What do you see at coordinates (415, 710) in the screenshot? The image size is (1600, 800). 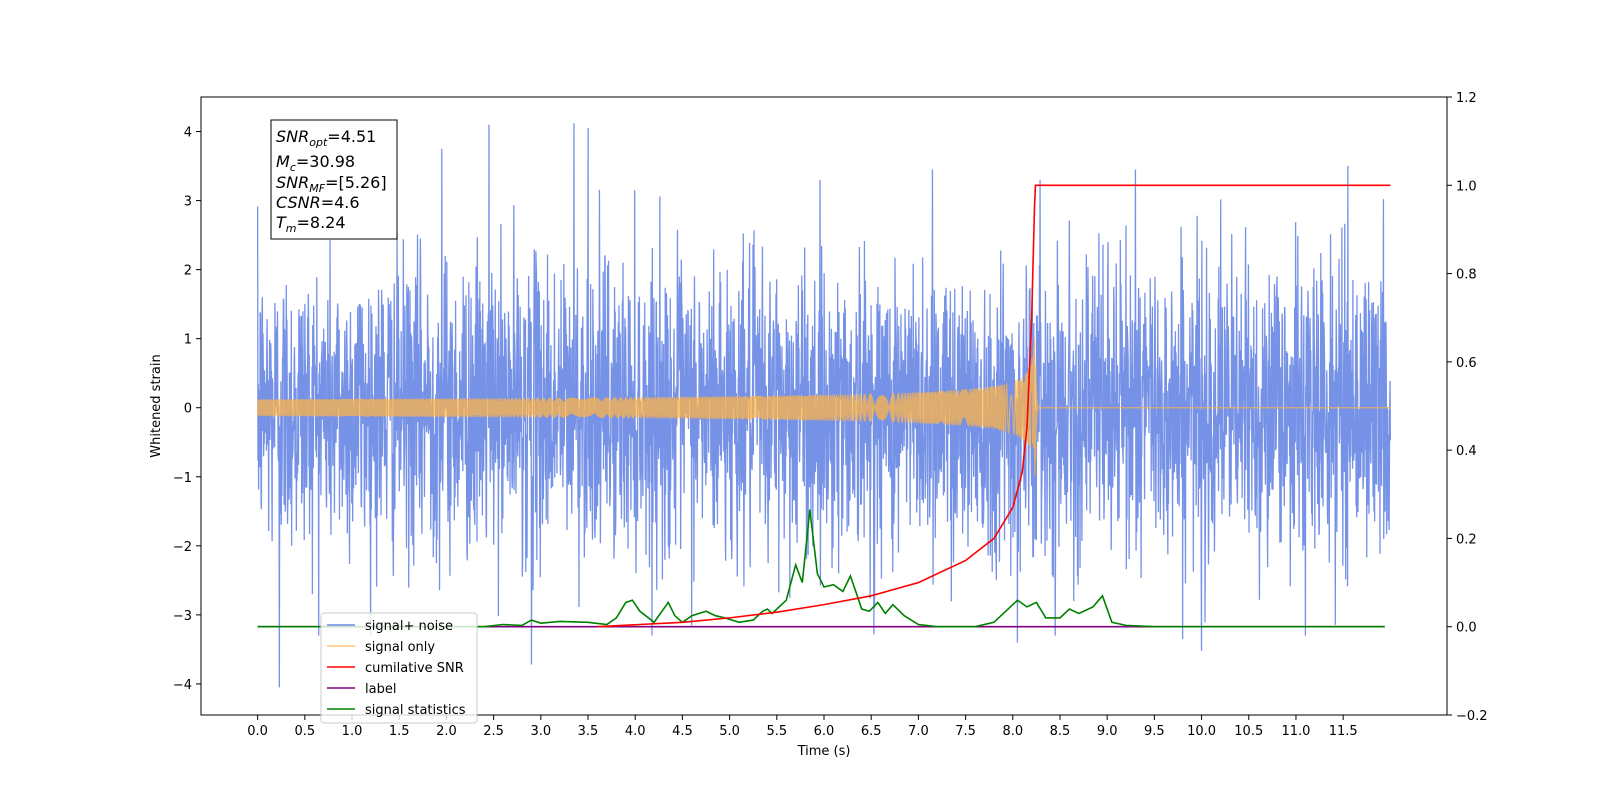 I see `legend-label-signal-statistics: signal statistics` at bounding box center [415, 710].